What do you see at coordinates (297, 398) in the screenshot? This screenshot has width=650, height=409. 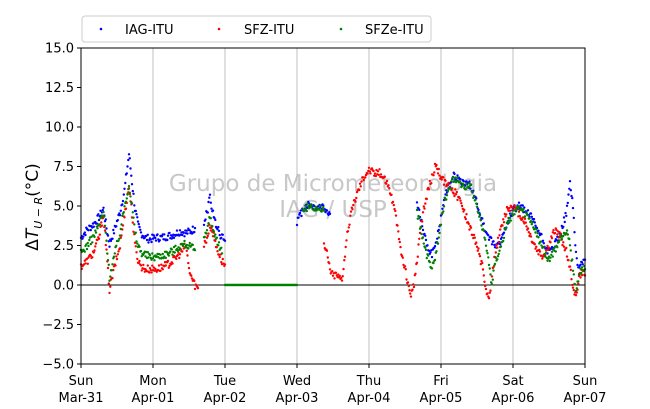 I see `x-tick-date: Apr-03` at bounding box center [297, 398].